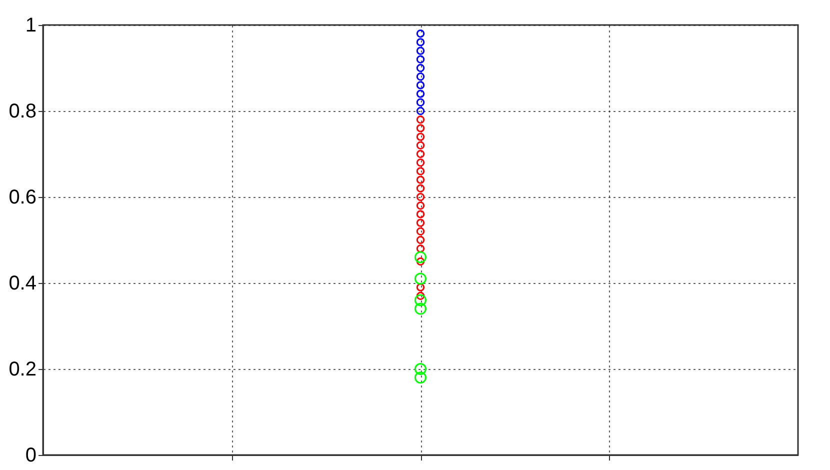 The height and width of the screenshot is (470, 830). What do you see at coordinates (22, 283) in the screenshot?
I see `y-tick-label: 0.4` at bounding box center [22, 283].